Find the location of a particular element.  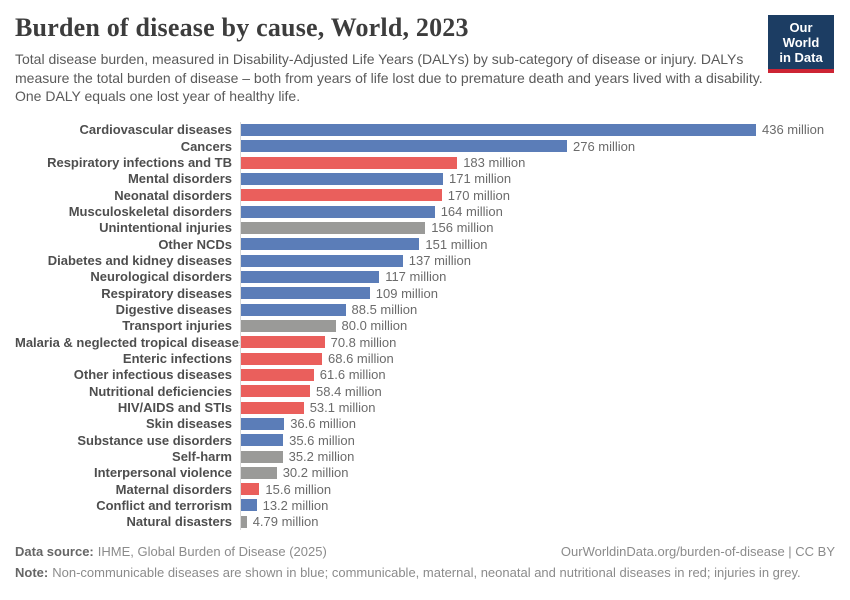

category-label: Diabetes and kidney diseases is located at coordinates (139, 261).